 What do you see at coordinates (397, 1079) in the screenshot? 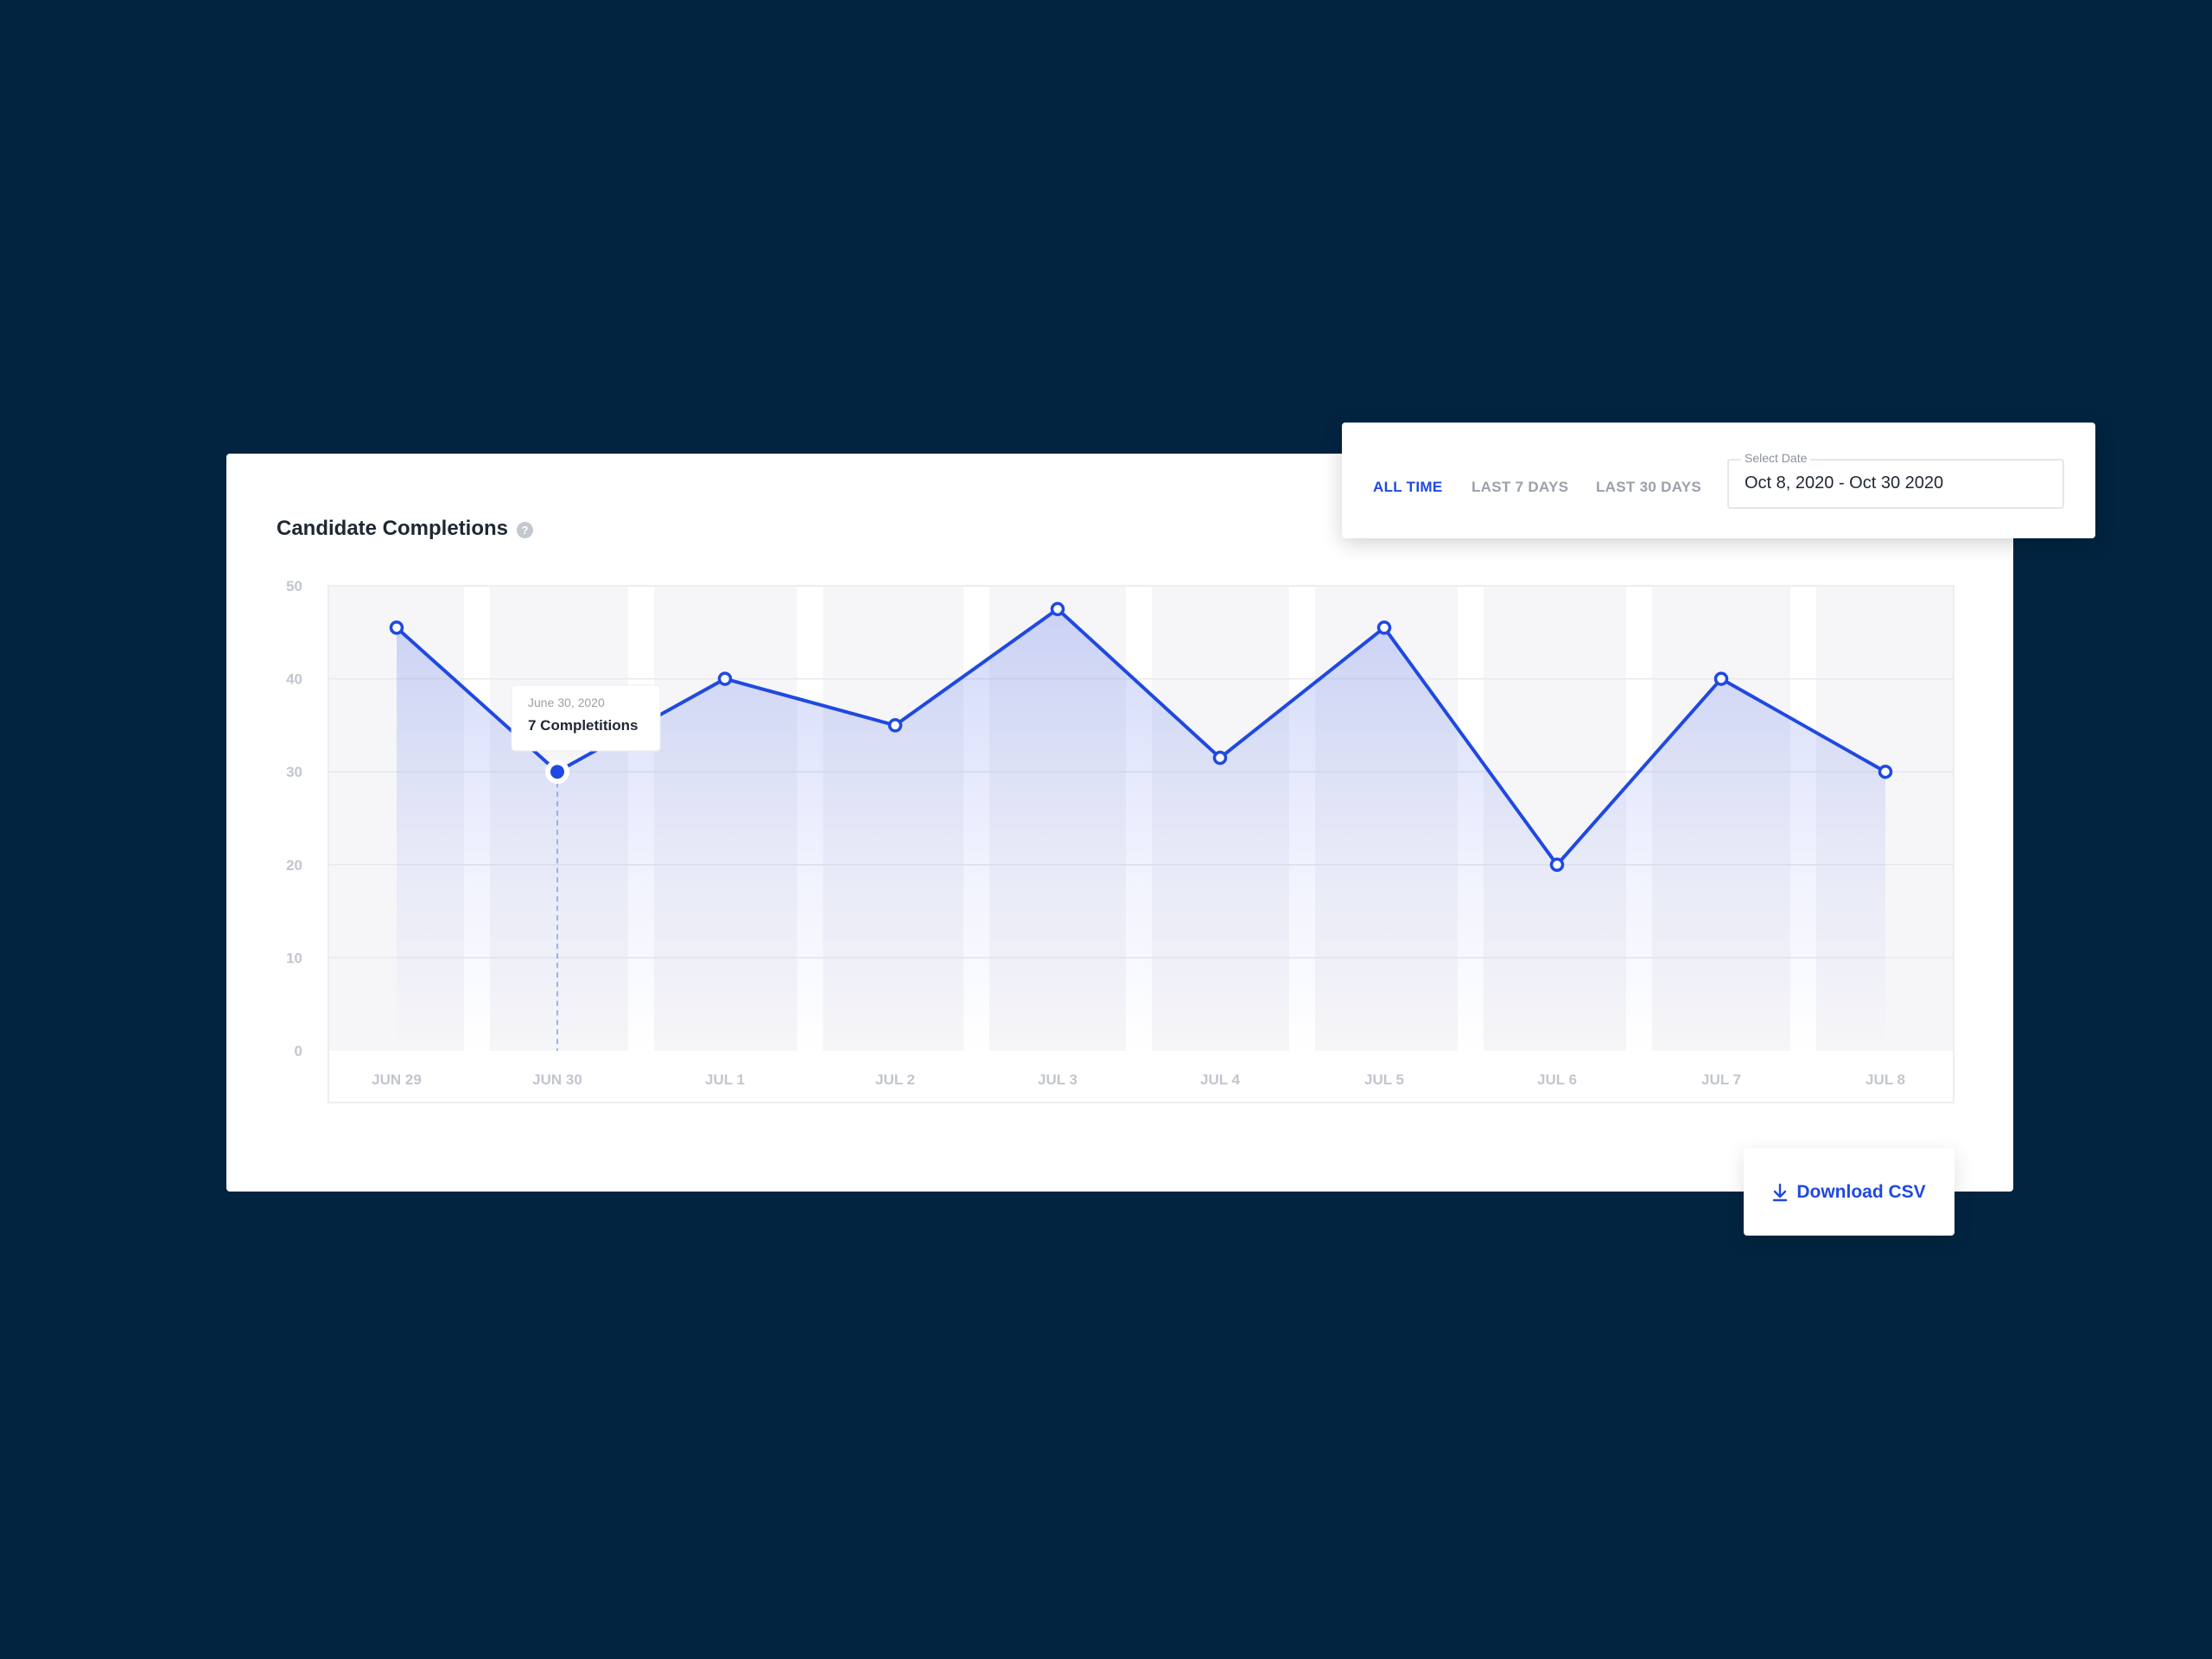
I see `x-tick-label: JUN 29` at bounding box center [397, 1079].